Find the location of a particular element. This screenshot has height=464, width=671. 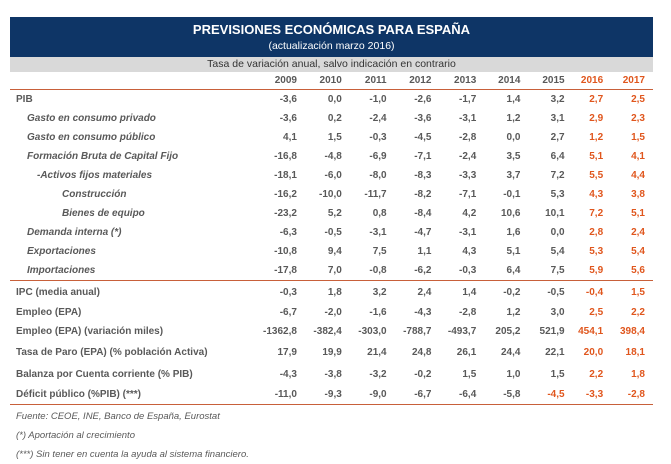

year-header: 2015 is located at coordinates (553, 80).